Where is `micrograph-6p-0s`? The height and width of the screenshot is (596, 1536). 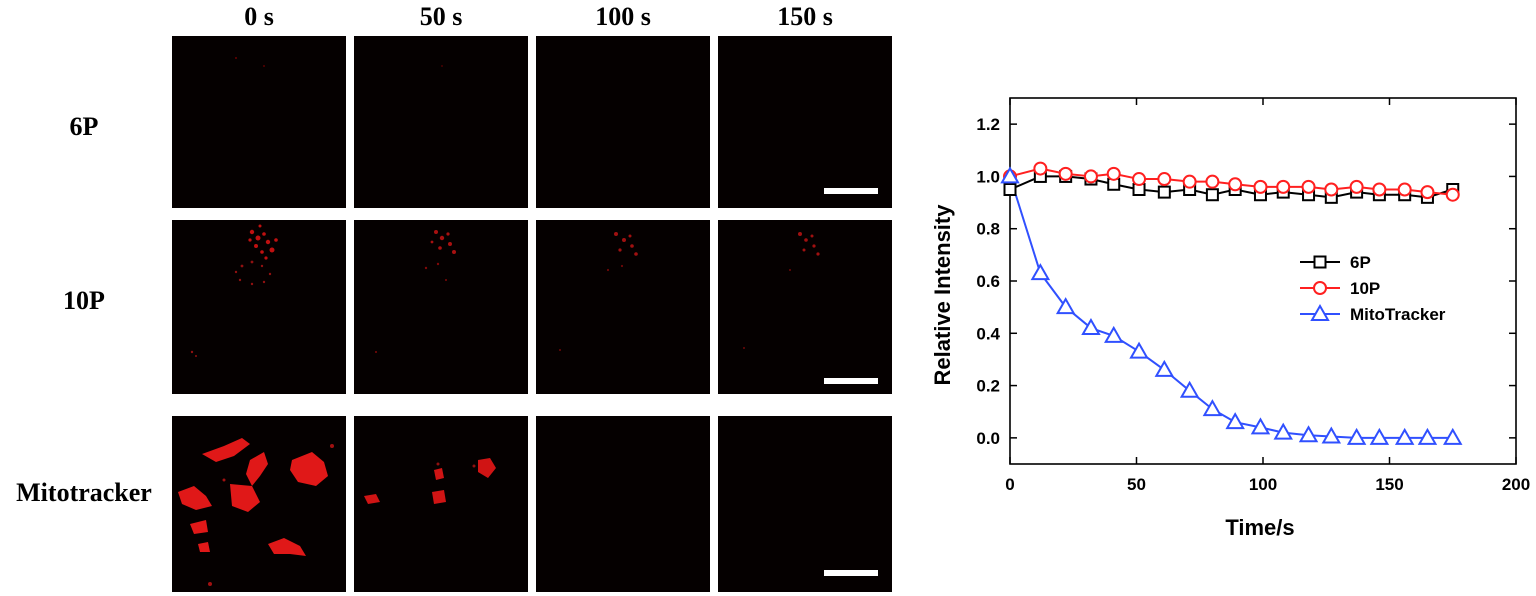 micrograph-6p-0s is located at coordinates (259, 122).